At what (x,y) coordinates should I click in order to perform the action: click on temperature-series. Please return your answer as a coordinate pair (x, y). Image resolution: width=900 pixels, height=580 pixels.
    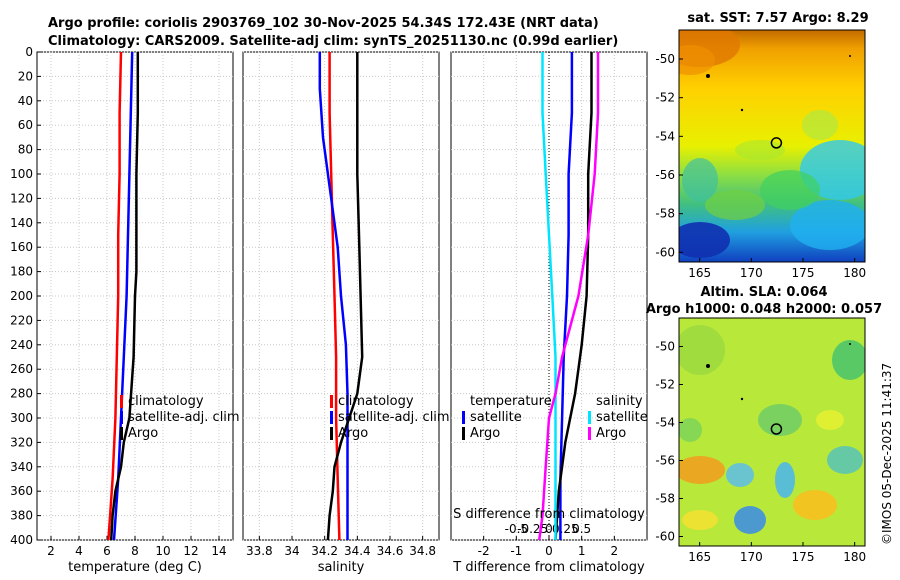
    Looking at the image, I should click on (123, 296).